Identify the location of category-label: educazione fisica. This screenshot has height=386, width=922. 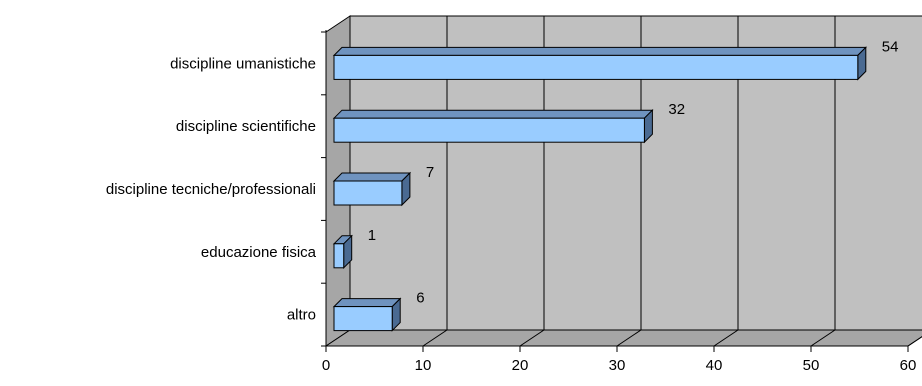
(259, 252).